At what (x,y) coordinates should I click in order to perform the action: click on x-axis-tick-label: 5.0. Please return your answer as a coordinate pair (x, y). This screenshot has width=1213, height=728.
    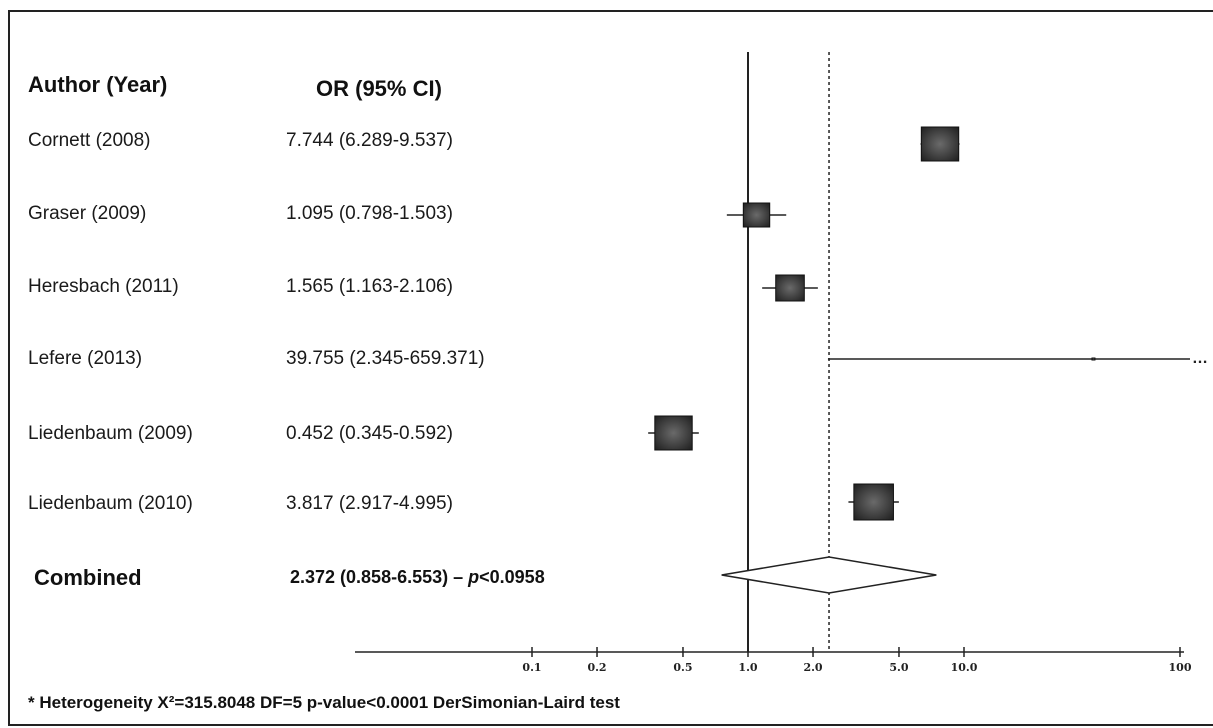
    Looking at the image, I should click on (898, 667).